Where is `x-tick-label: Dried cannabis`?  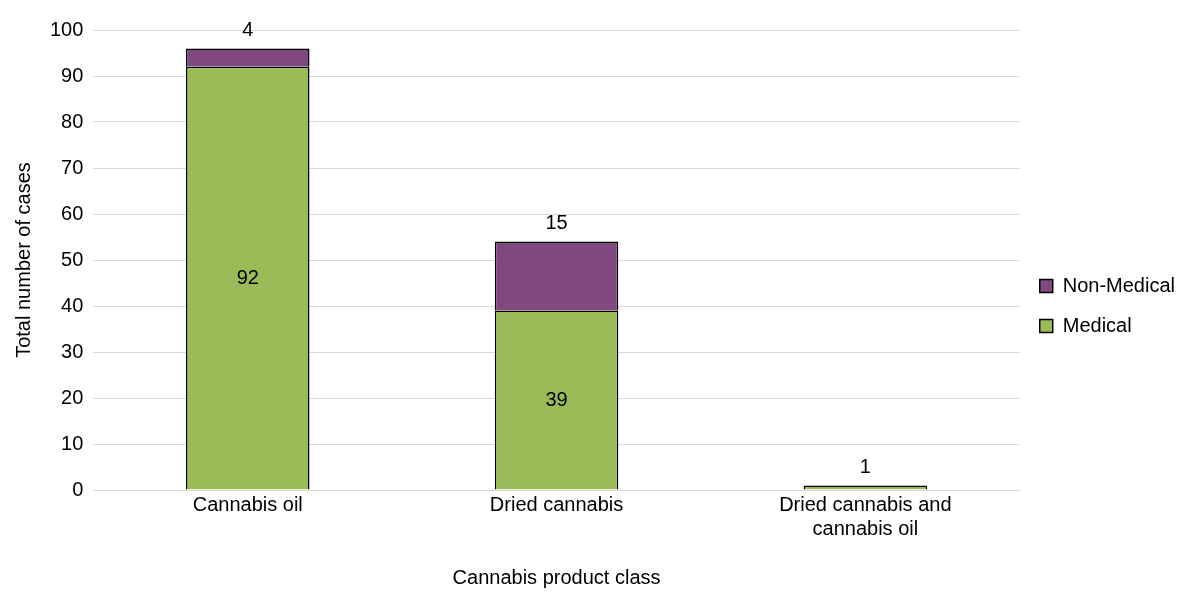
x-tick-label: Dried cannabis is located at coordinates (556, 503).